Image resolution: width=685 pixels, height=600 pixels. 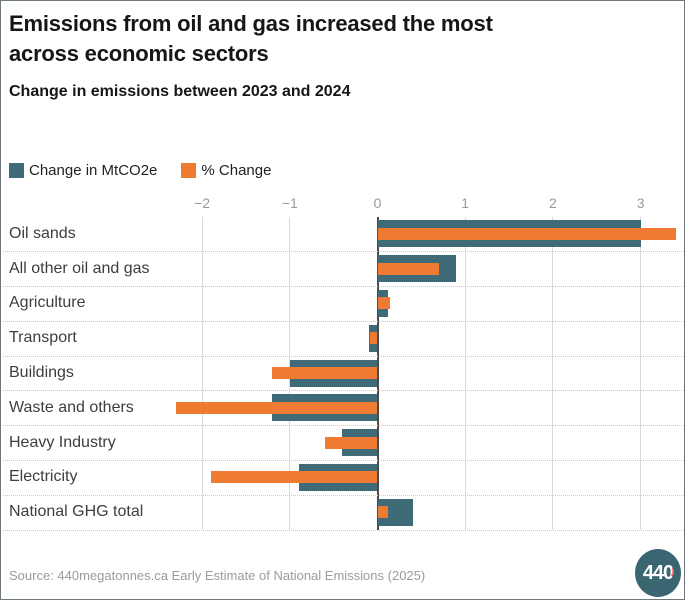 What do you see at coordinates (465, 203) in the screenshot?
I see `x-tick-label: 1` at bounding box center [465, 203].